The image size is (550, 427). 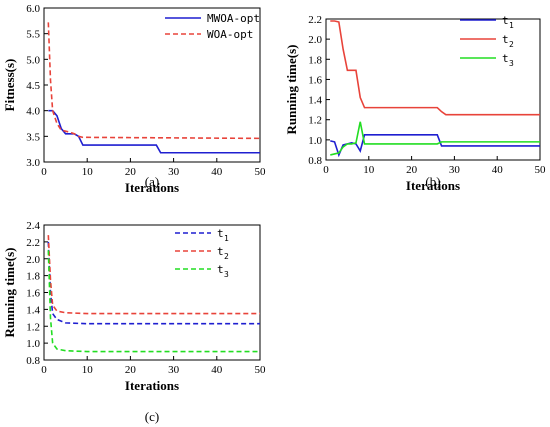 I want to click on series-line-WOA-opt, so click(x=154, y=81).